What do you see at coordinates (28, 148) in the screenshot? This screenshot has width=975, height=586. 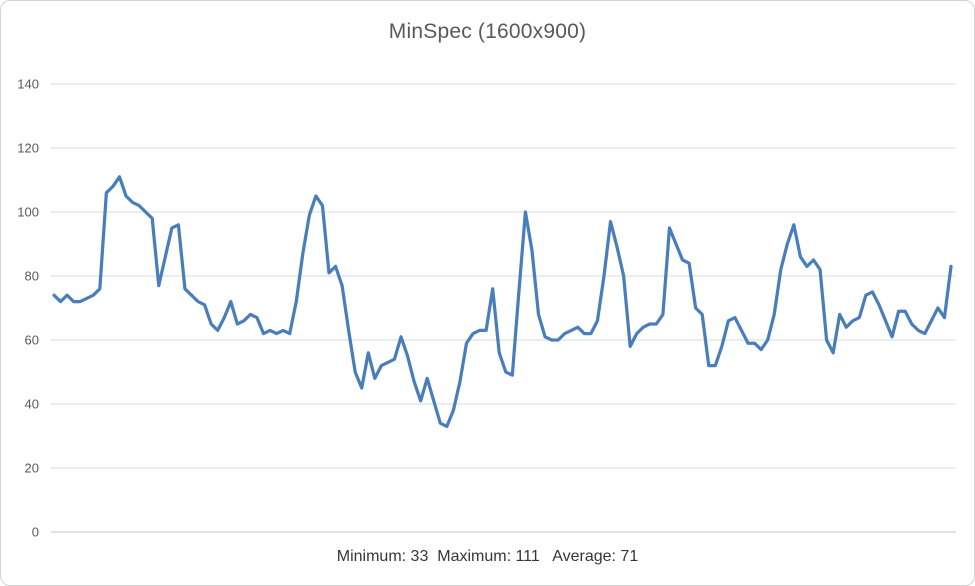 I see `y-axis-tick-label: 120` at bounding box center [28, 148].